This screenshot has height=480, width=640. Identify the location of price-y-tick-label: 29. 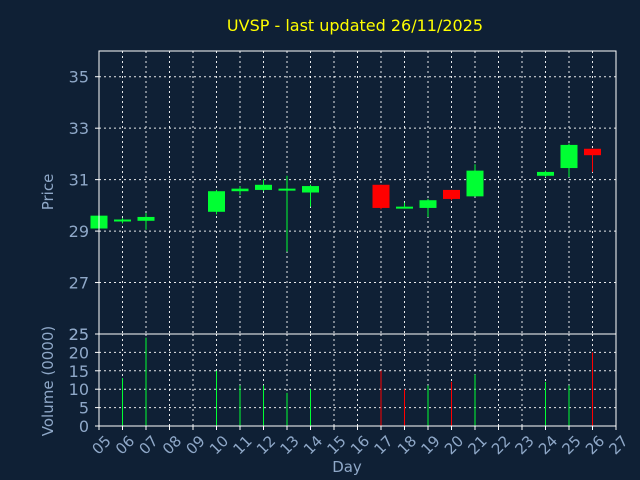
(79, 231).